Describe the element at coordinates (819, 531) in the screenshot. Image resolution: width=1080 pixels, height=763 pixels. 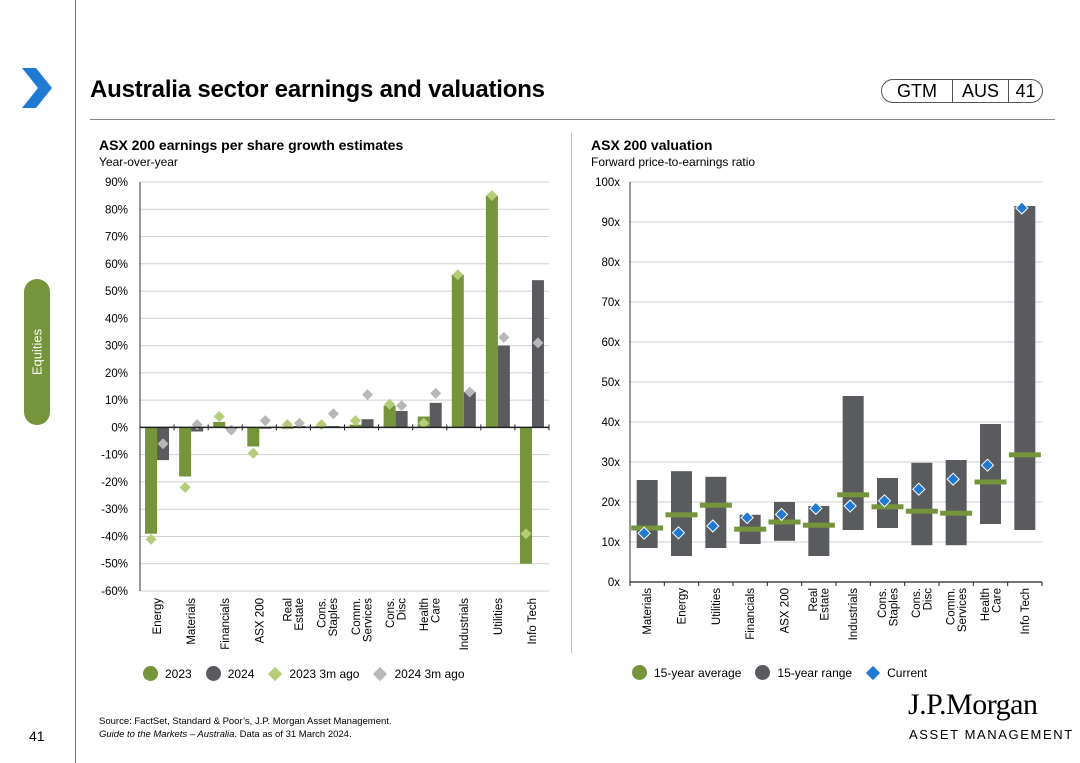
I see `range-bar-real-estate` at that location.